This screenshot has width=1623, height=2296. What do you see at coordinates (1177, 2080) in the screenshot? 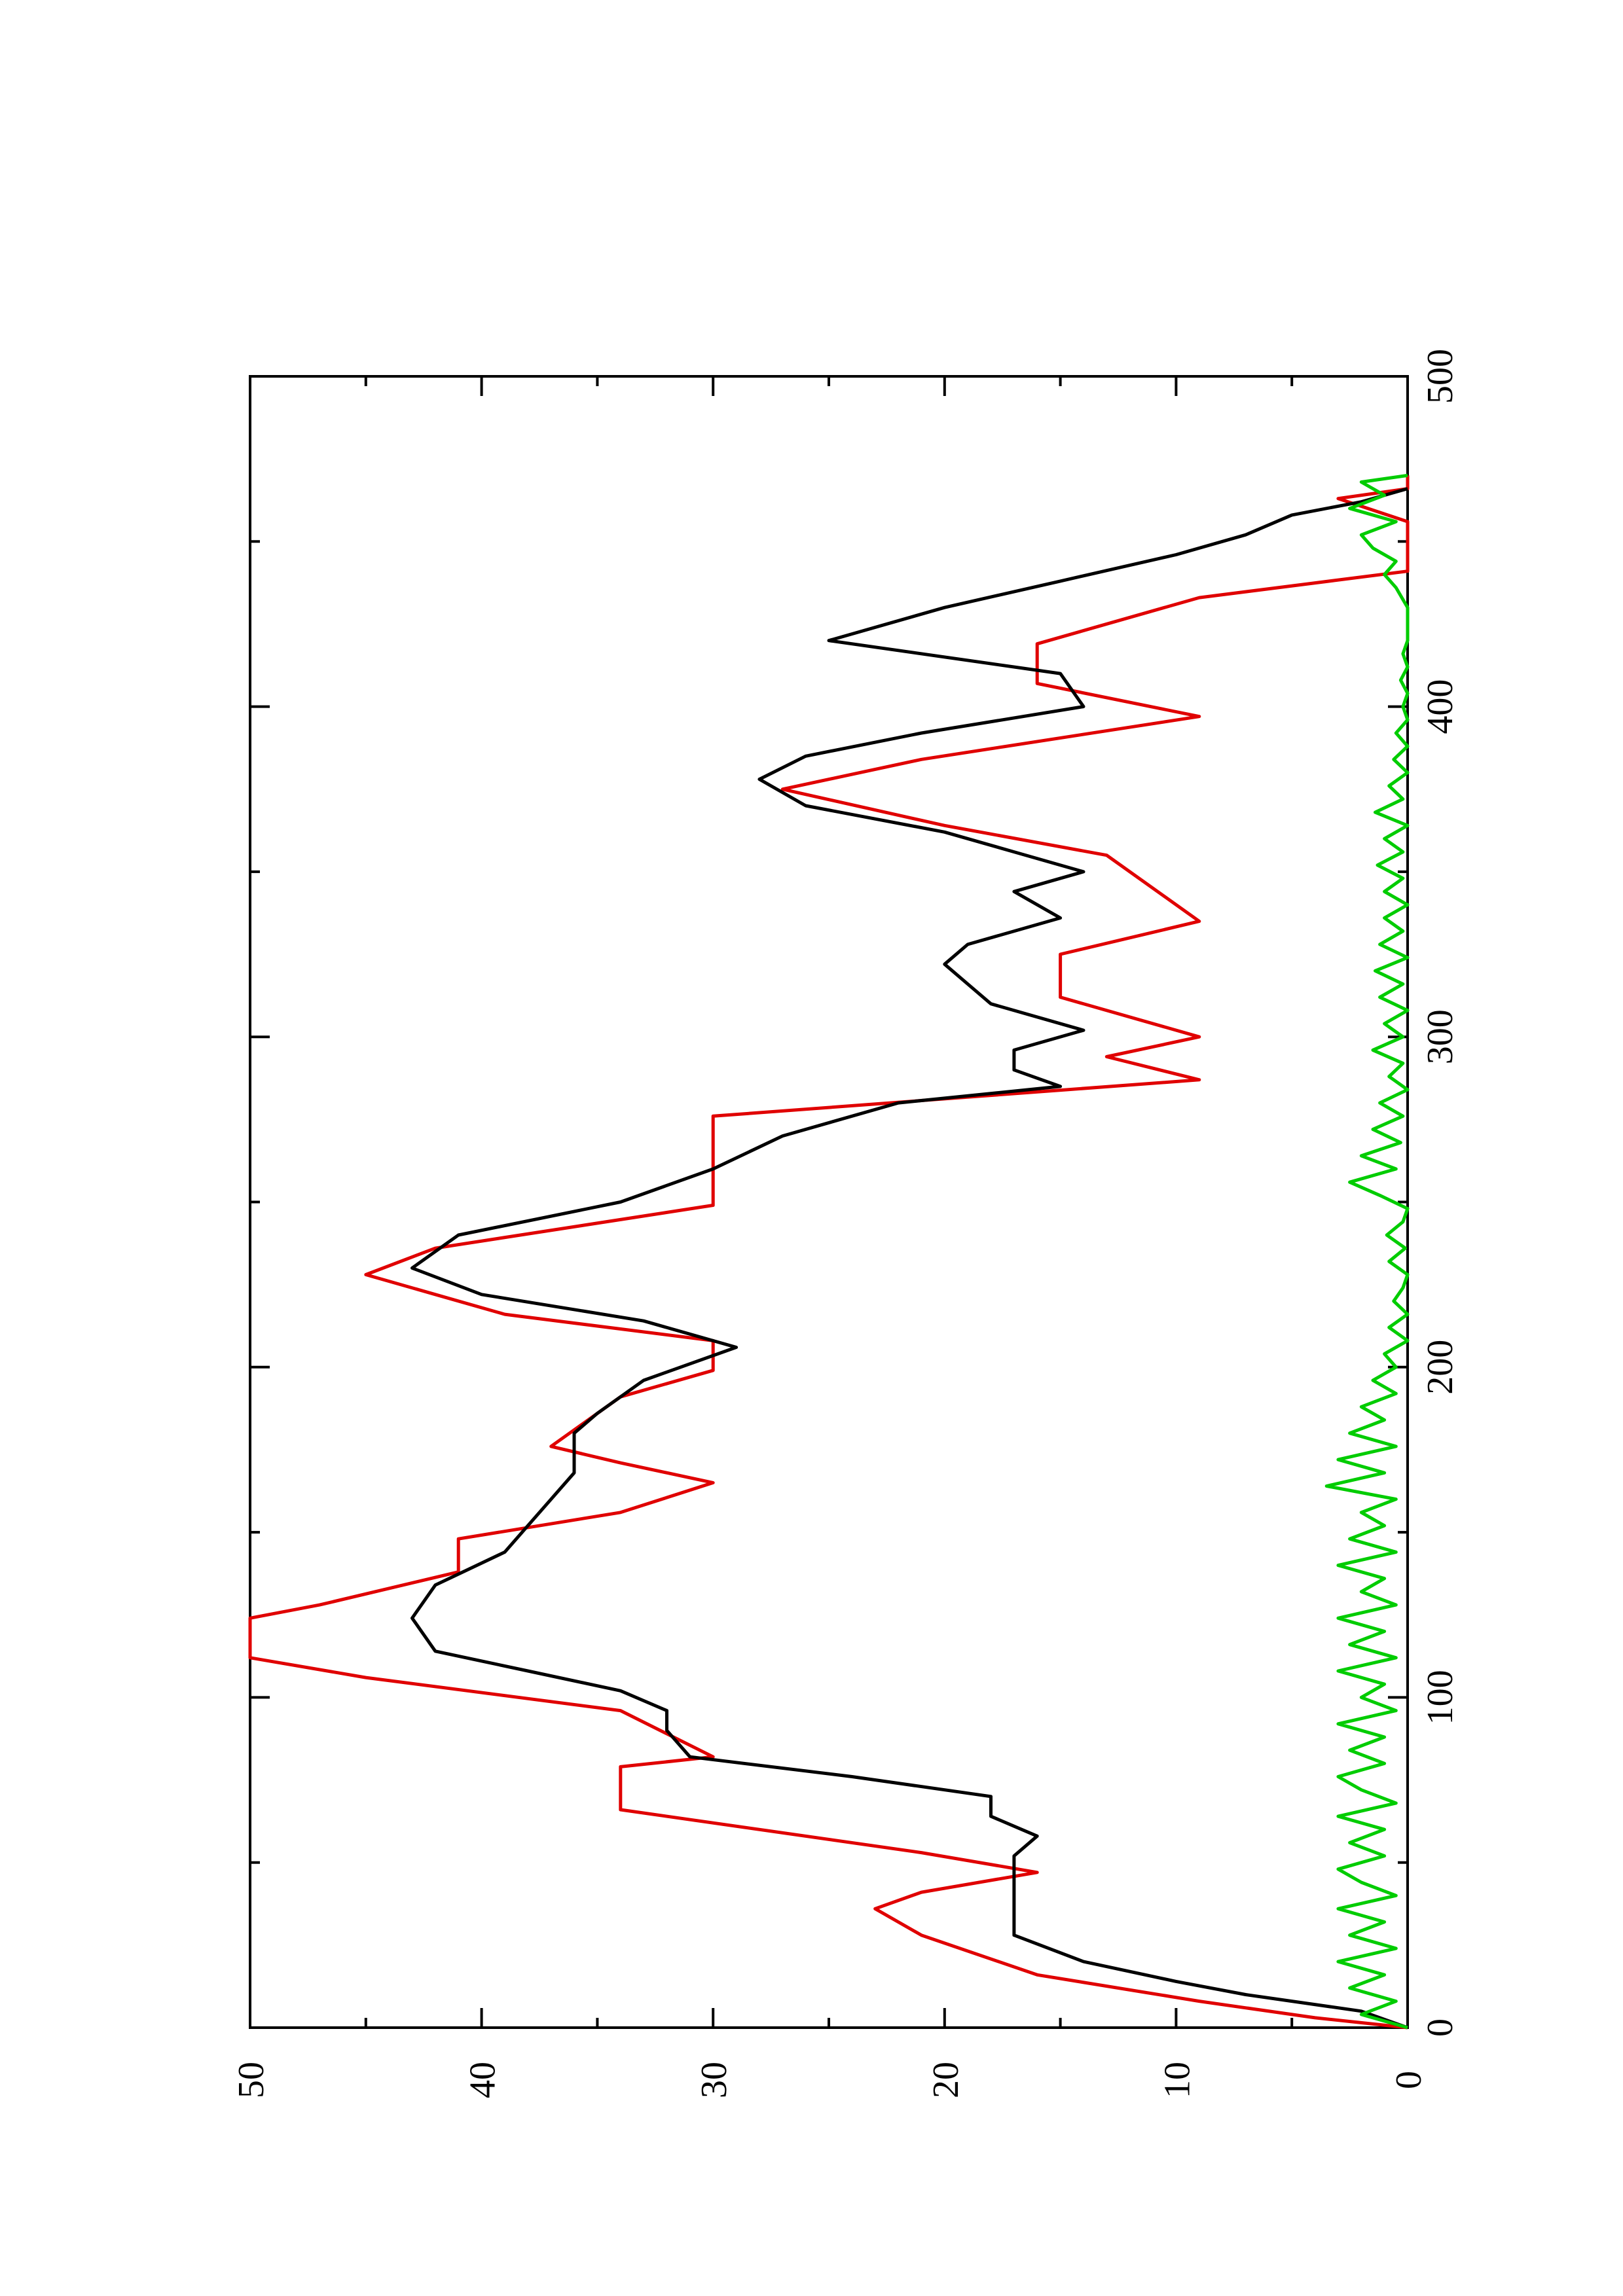
I see `y-tick-label: 10` at bounding box center [1177, 2080].